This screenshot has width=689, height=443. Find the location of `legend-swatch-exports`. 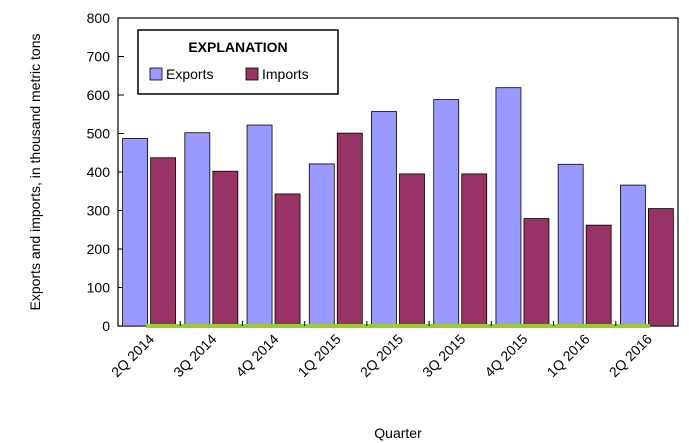

legend-swatch-exports is located at coordinates (156, 74).